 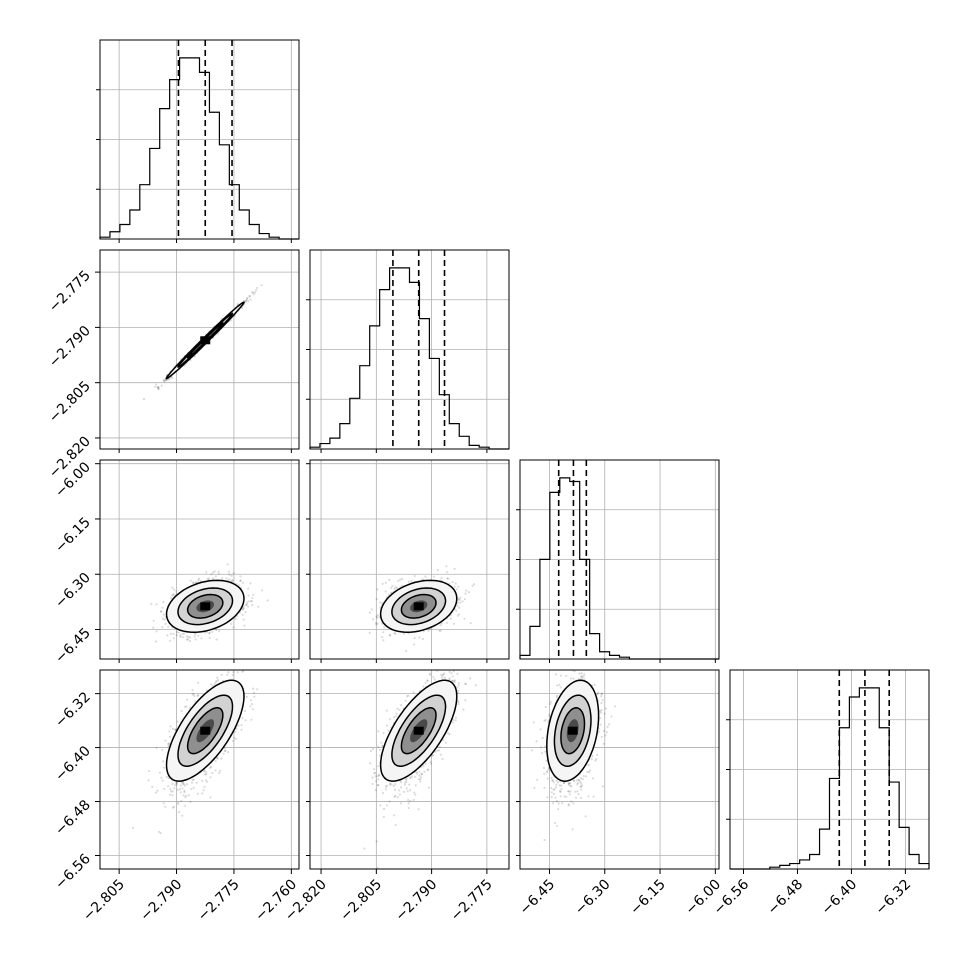 I want to click on hist-panel-p1, so click(x=407, y=350).